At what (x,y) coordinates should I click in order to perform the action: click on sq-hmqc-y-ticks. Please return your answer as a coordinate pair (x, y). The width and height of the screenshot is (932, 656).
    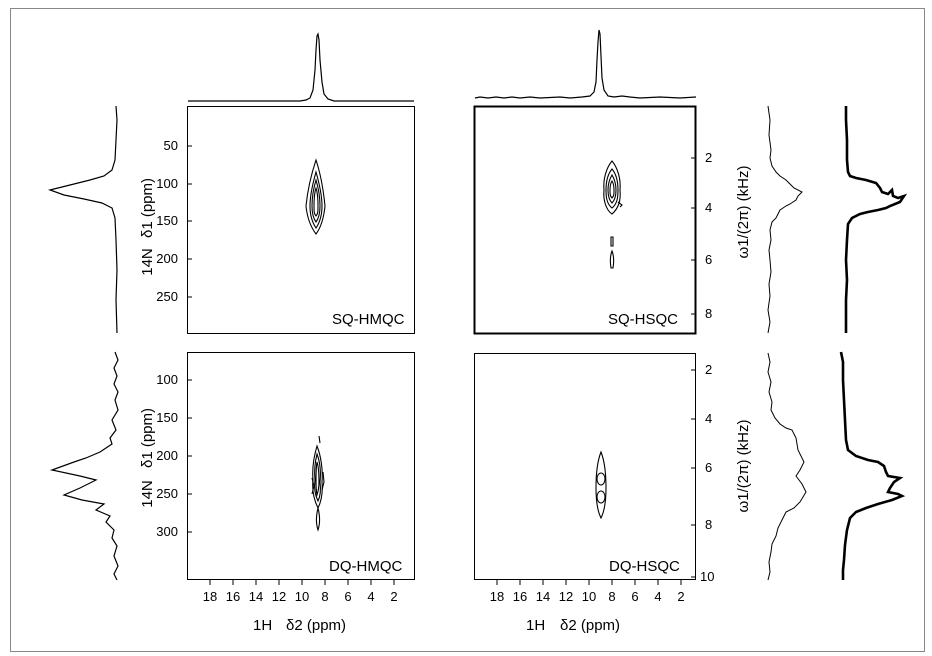
    Looking at the image, I should click on (189, 221).